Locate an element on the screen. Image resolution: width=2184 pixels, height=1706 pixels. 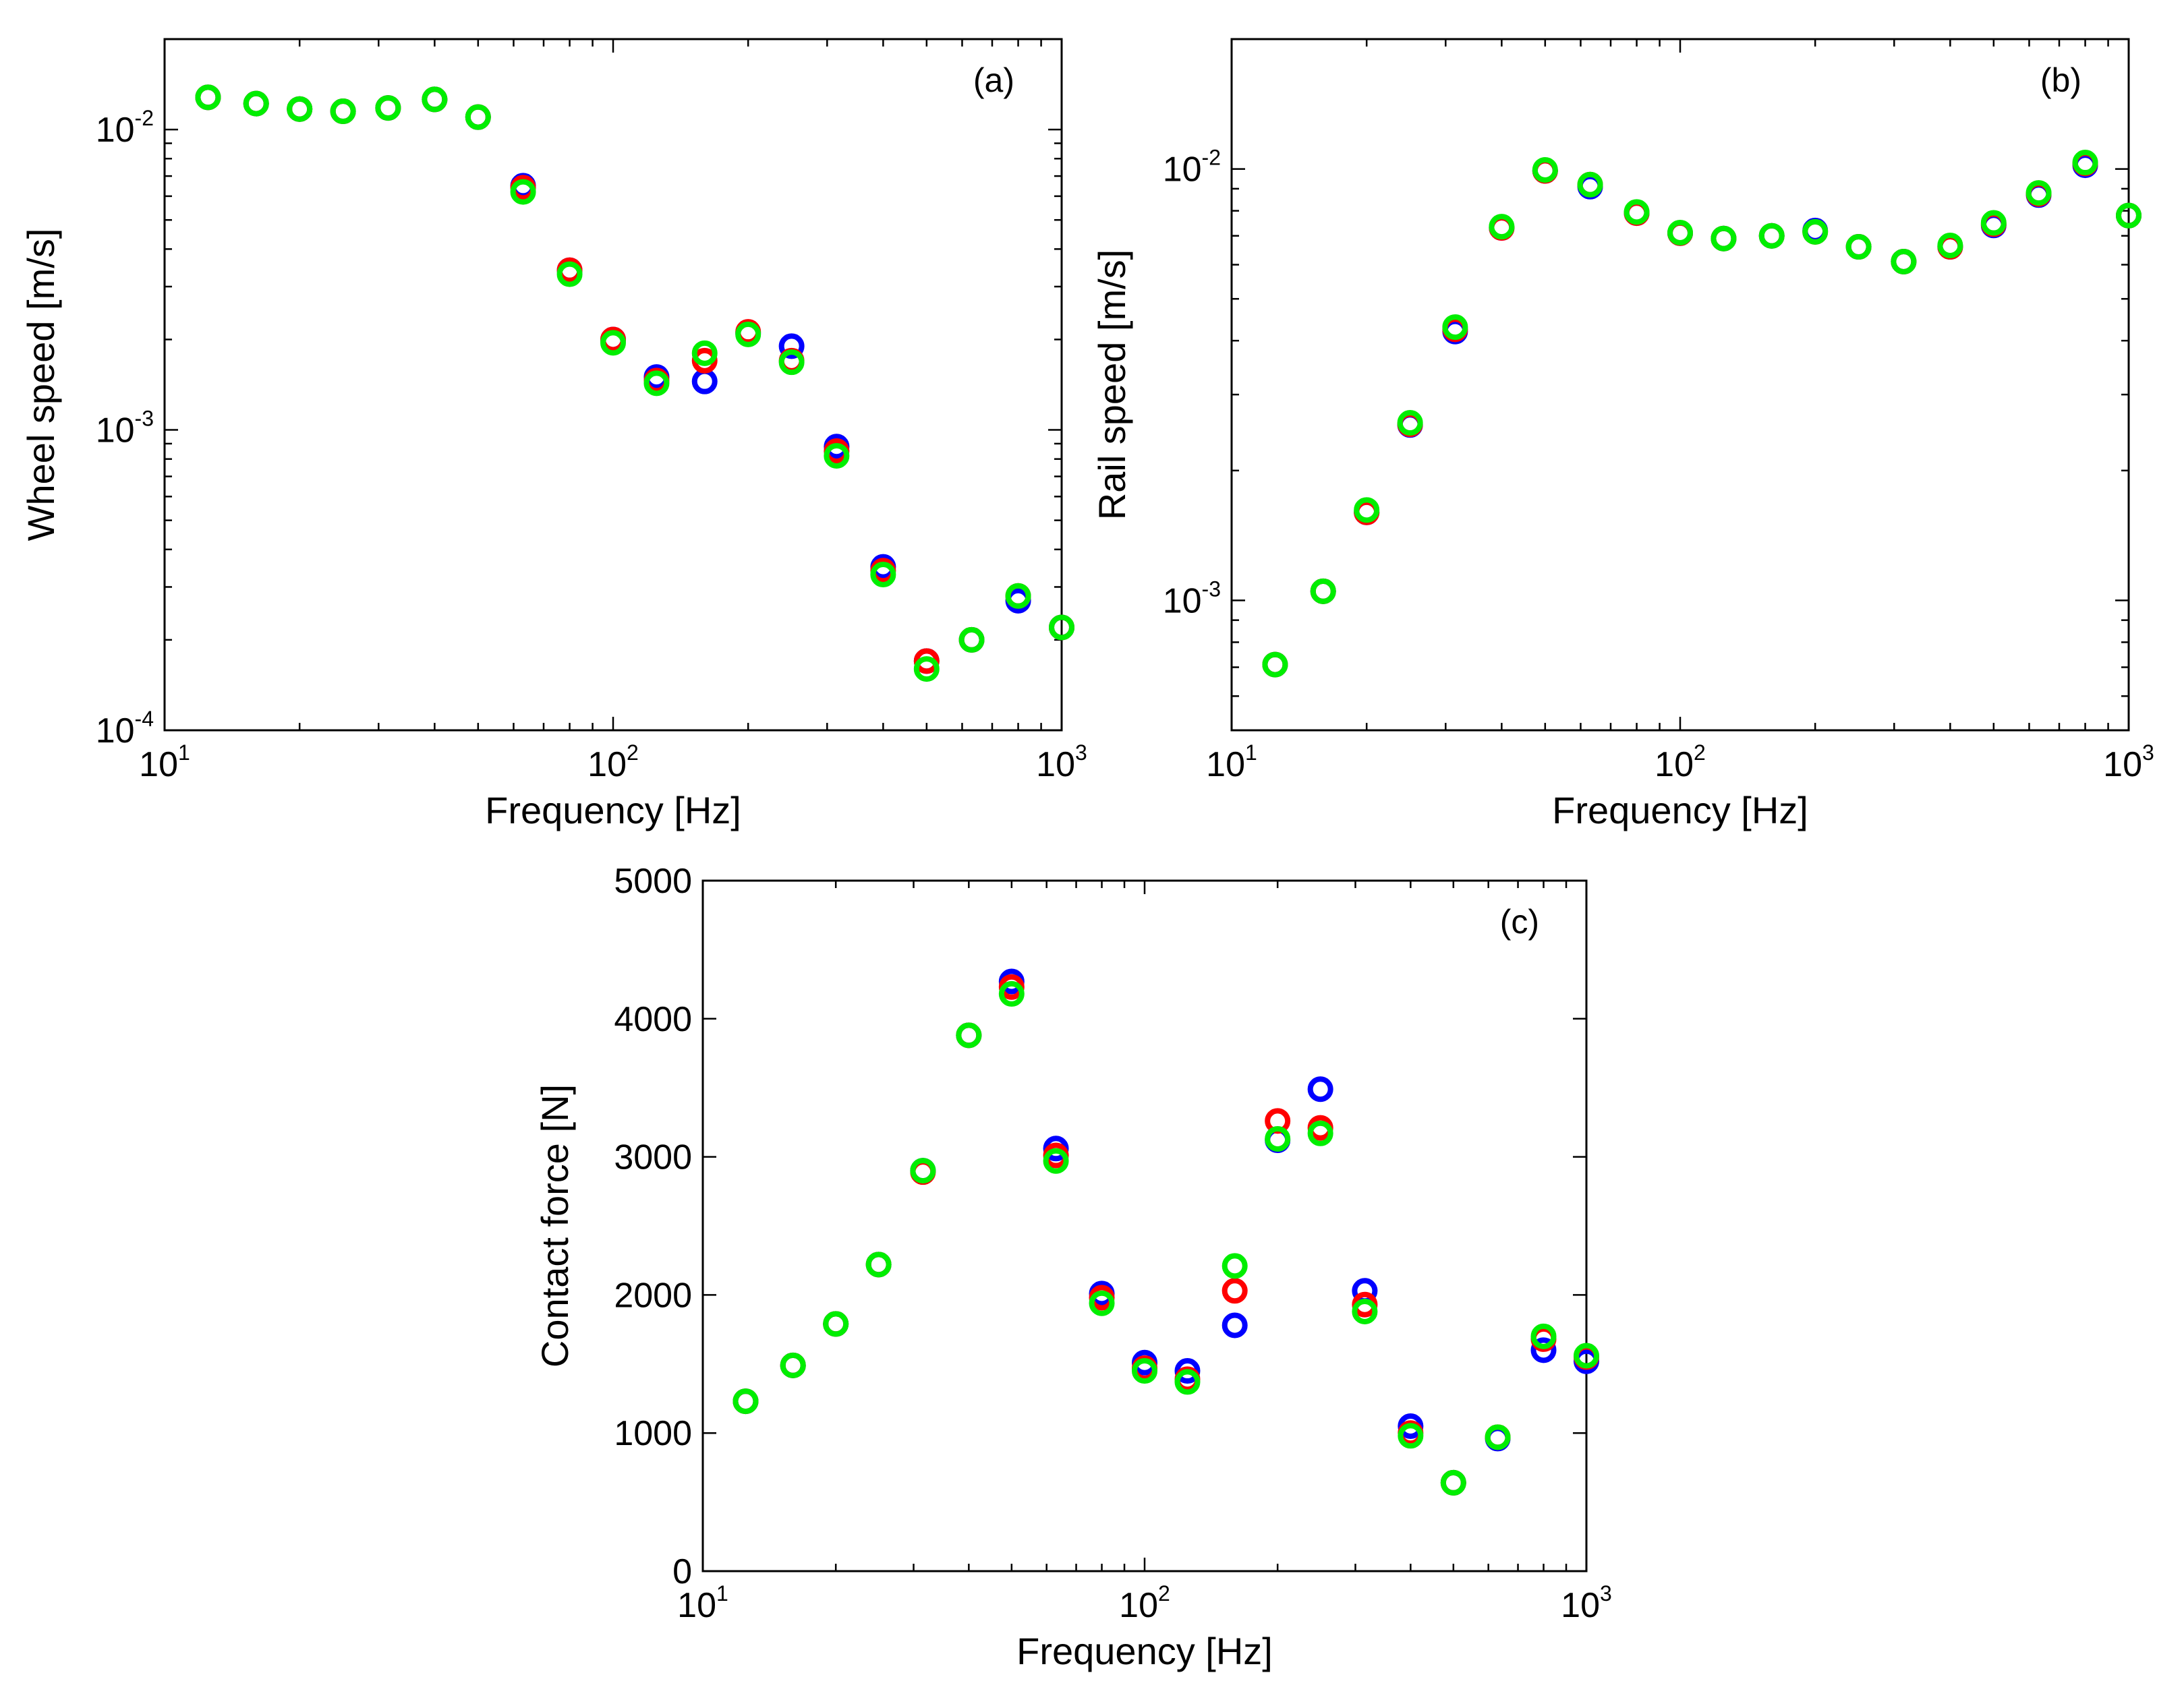
y-tick-label: 5000 is located at coordinates (653, 881).